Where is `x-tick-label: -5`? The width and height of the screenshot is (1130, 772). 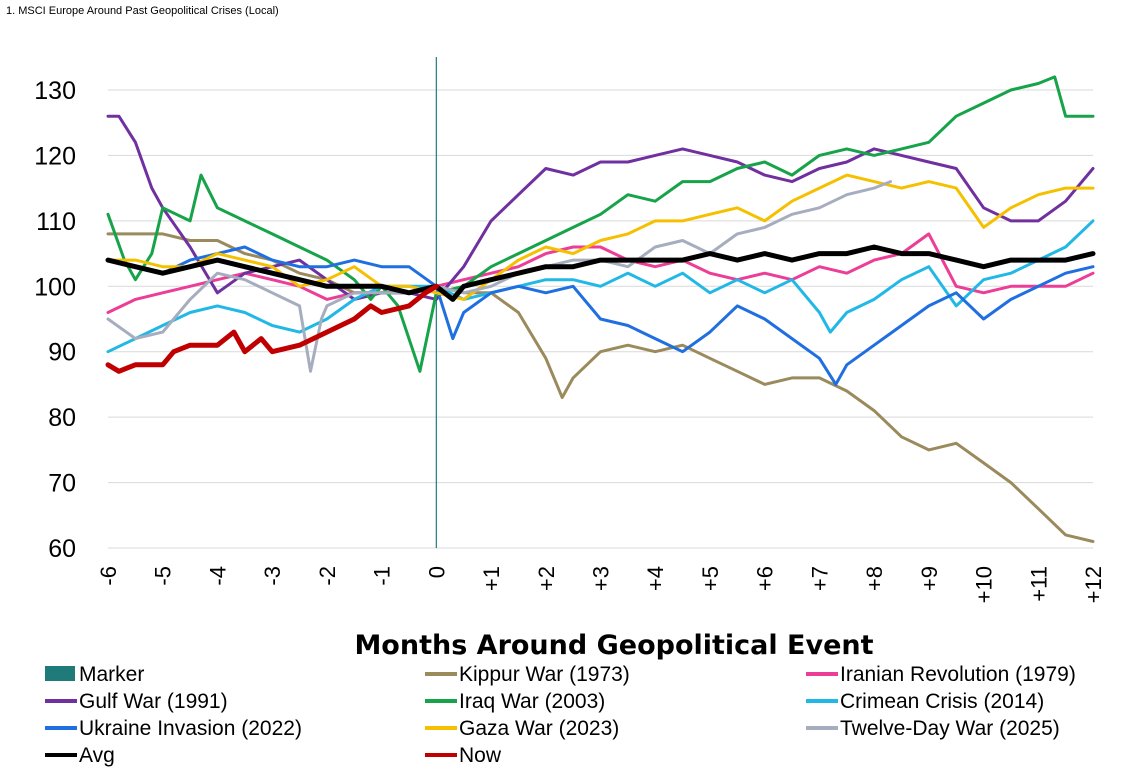
x-tick-label: -5 is located at coordinates (163, 576).